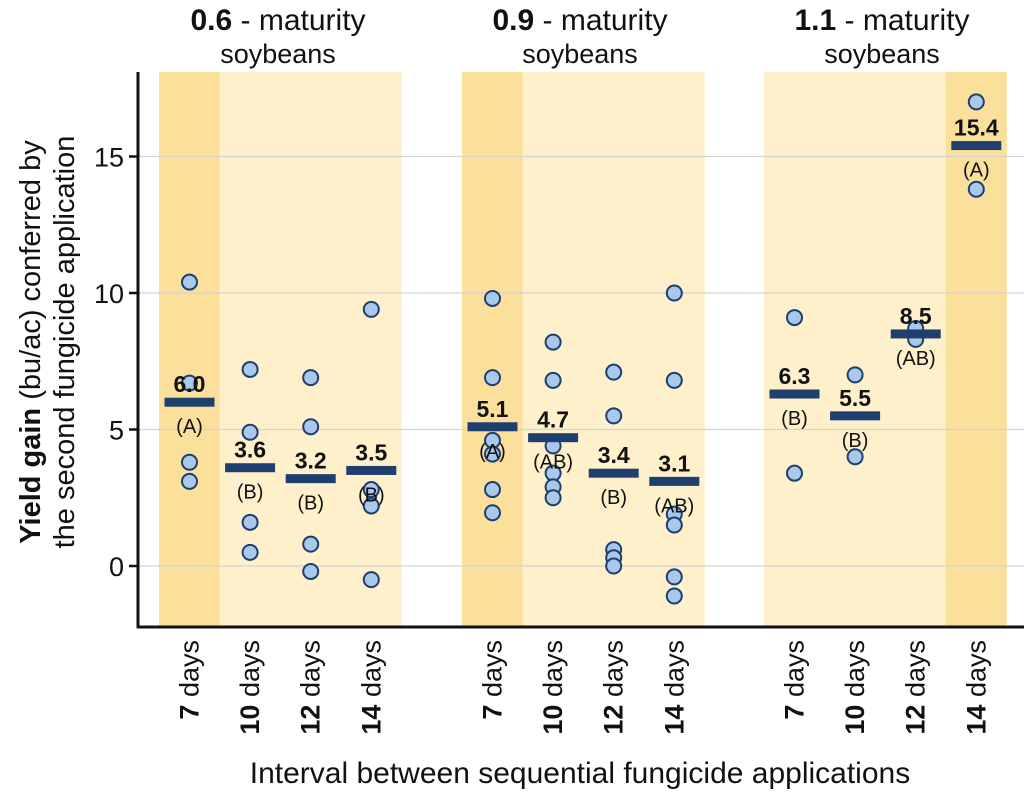  I want to click on y-tick-label: 10, so click(109, 294).